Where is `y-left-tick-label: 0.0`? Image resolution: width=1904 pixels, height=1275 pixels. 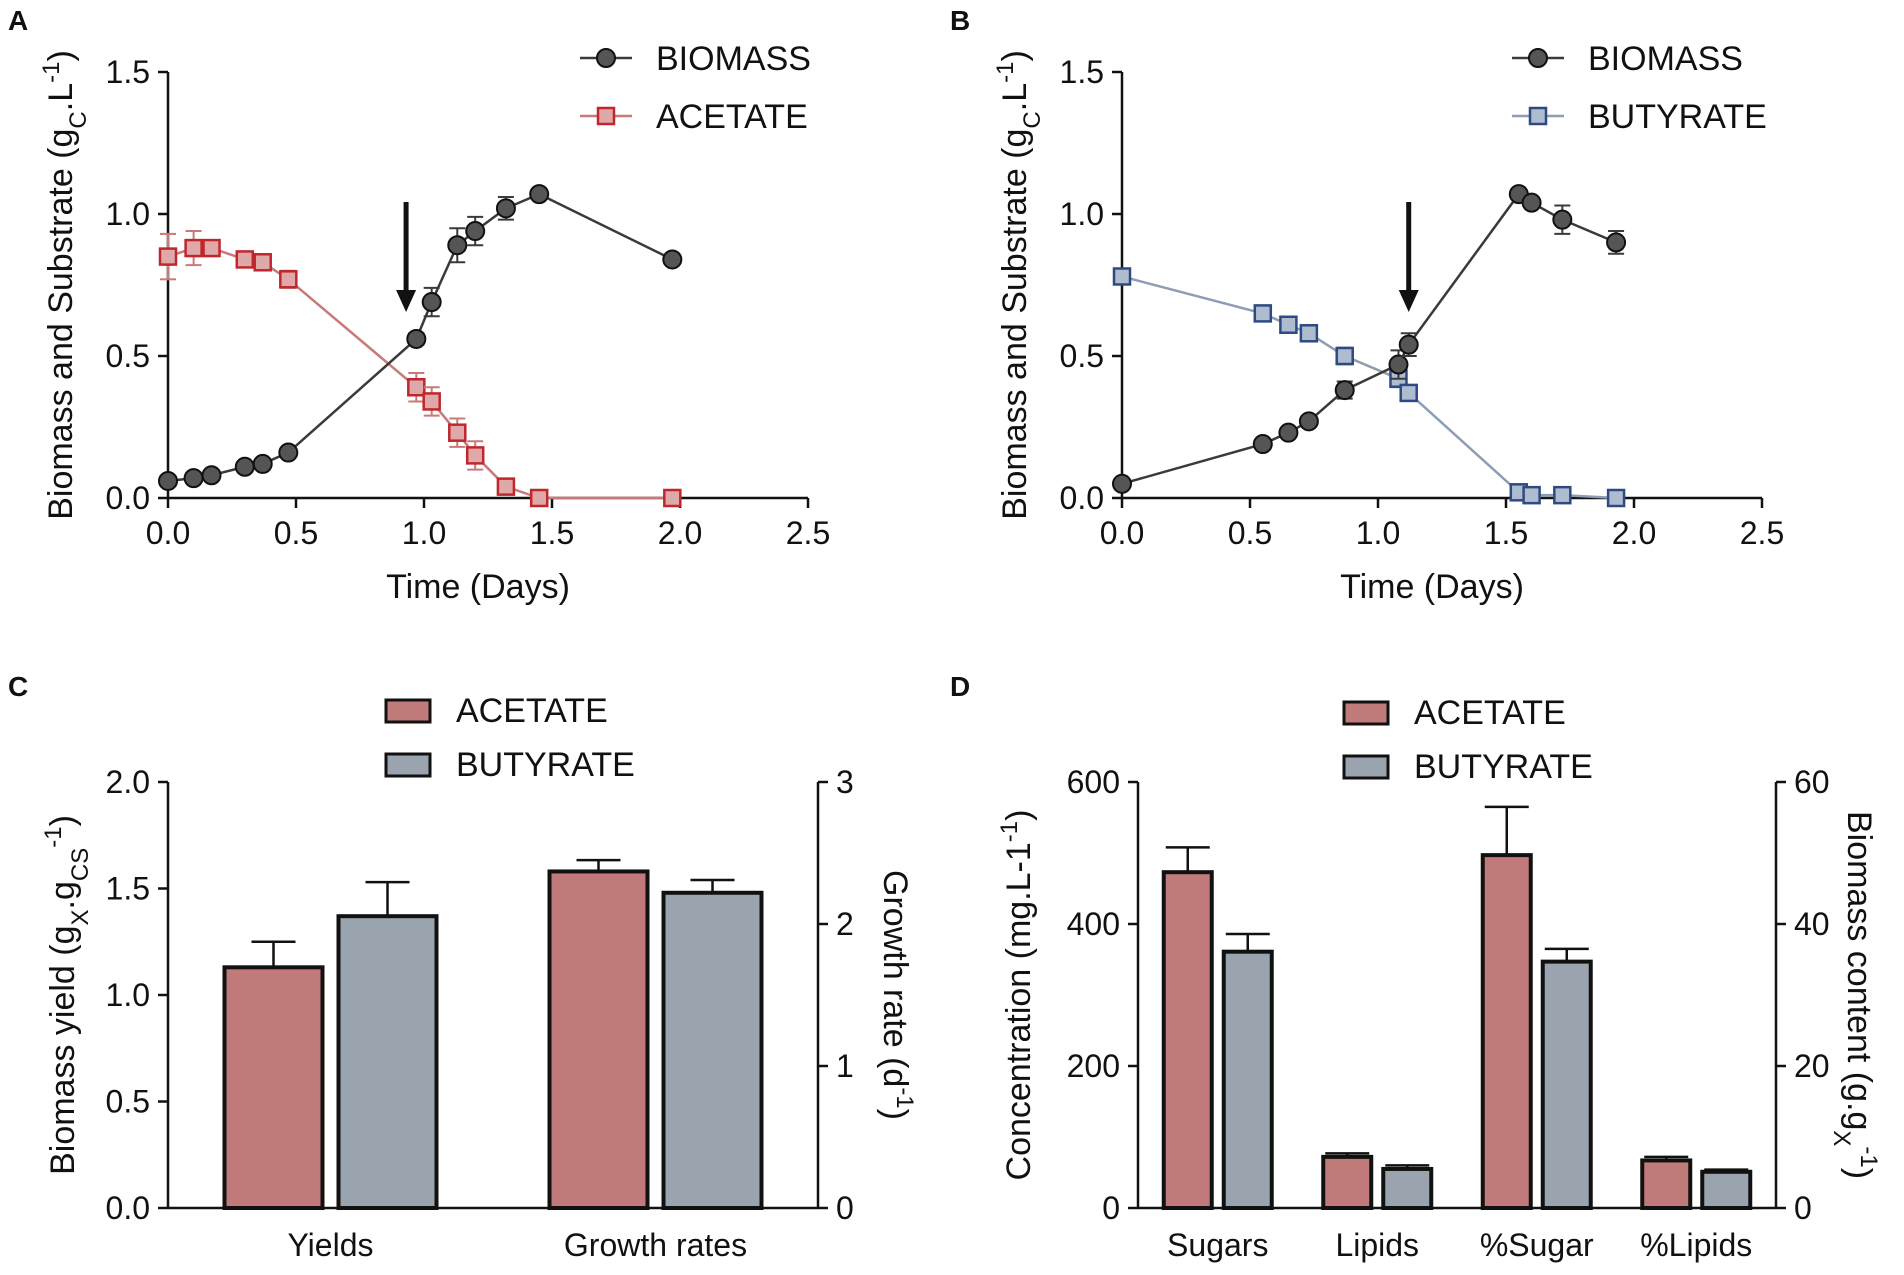
y-left-tick-label: 0.0 is located at coordinates (128, 1208).